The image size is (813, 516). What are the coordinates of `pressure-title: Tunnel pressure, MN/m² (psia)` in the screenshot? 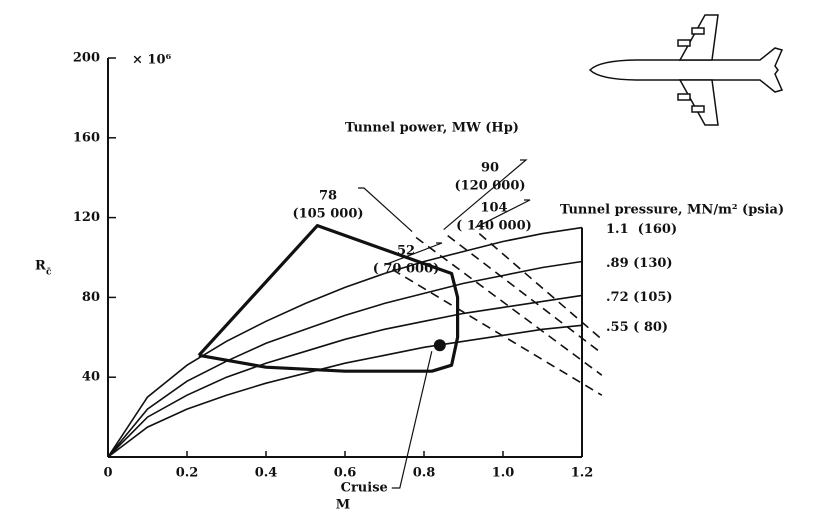 It's located at (672, 210).